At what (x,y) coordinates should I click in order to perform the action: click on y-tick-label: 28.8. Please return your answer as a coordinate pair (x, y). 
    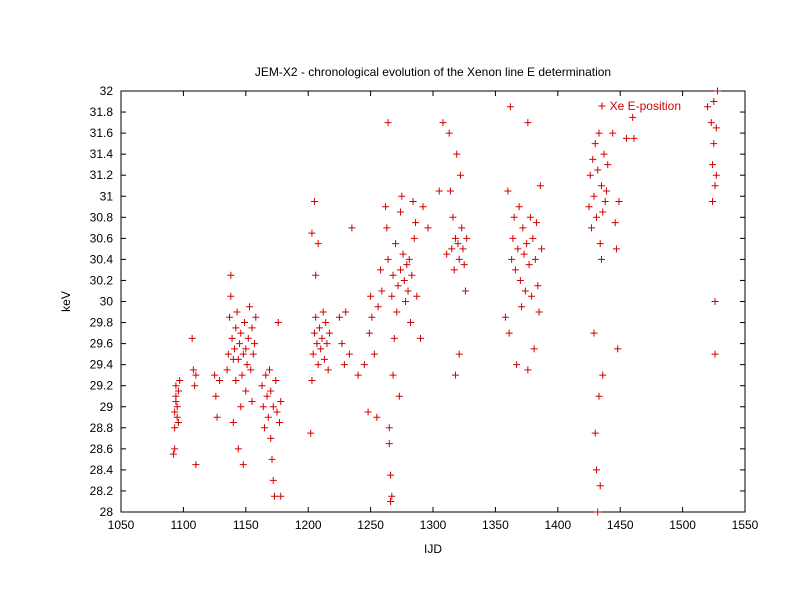
    Looking at the image, I should click on (102, 428).